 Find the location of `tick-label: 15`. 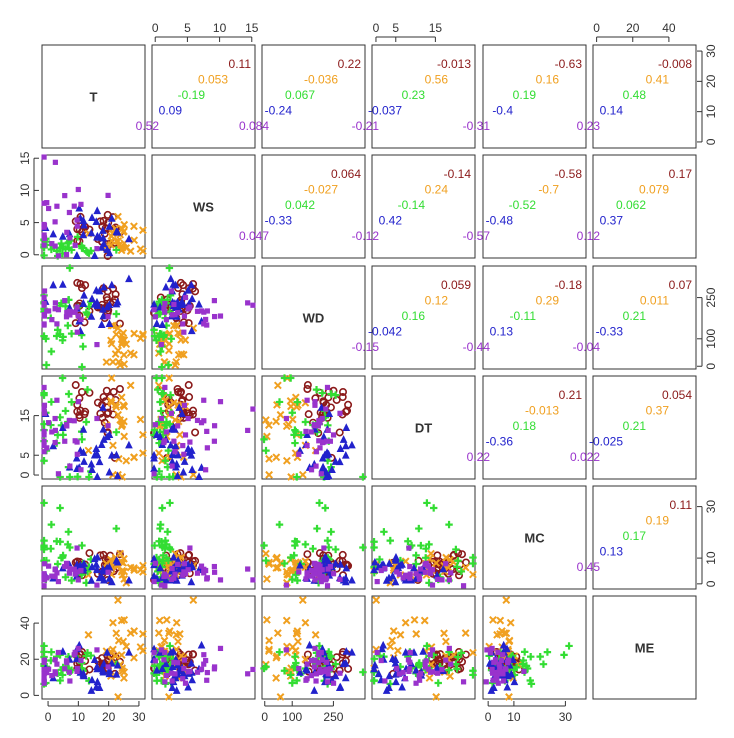

tick-label: 15 is located at coordinates (25, 158).